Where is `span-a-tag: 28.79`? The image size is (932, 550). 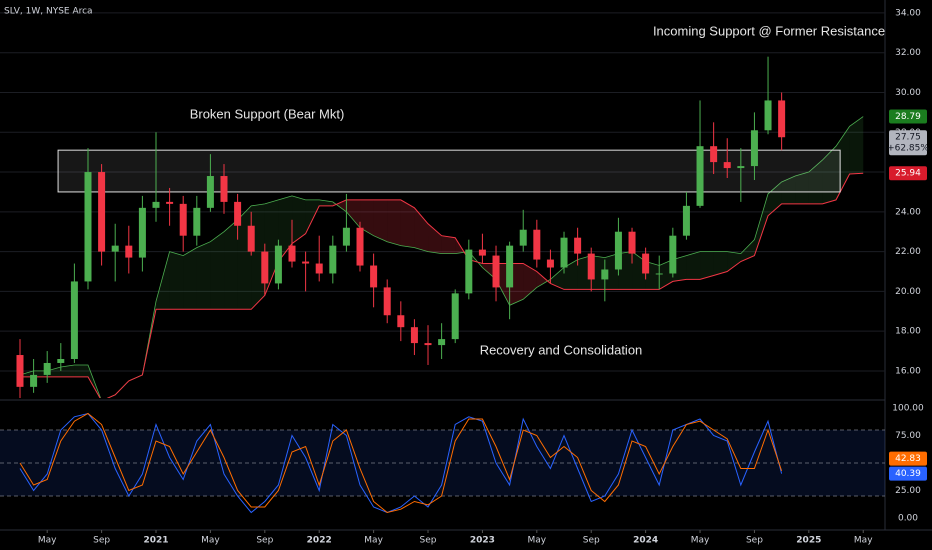
span-a-tag: 28.79 is located at coordinates (908, 117).